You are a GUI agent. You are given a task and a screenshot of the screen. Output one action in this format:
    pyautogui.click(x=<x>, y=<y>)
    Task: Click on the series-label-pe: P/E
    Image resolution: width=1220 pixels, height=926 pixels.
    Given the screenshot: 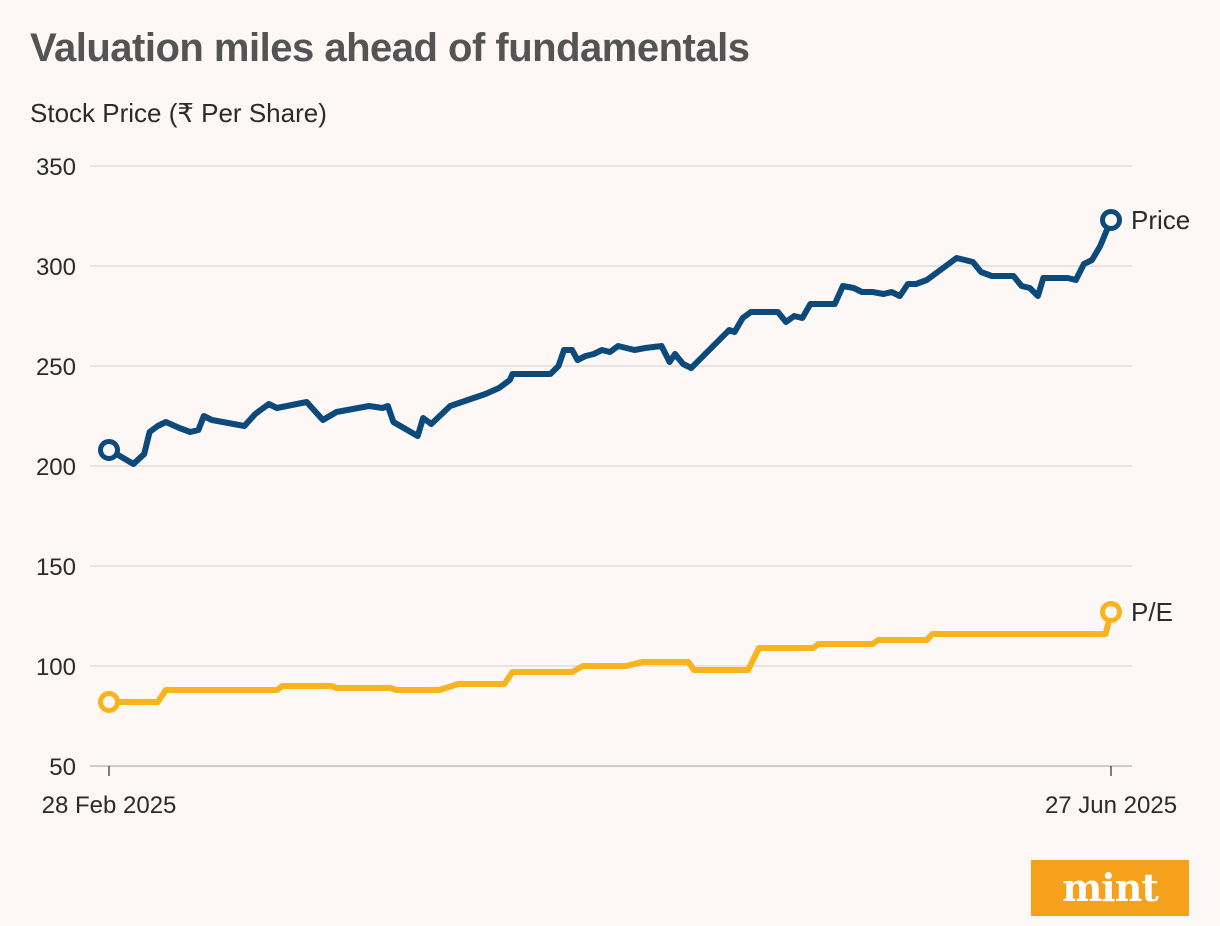 What is the action you would take?
    pyautogui.click(x=1152, y=612)
    